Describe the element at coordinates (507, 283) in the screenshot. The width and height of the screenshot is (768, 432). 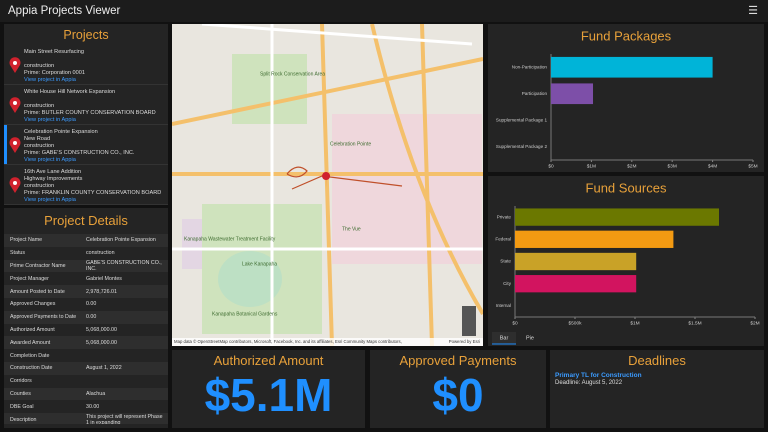
I see `y-tick-label: City` at that location.